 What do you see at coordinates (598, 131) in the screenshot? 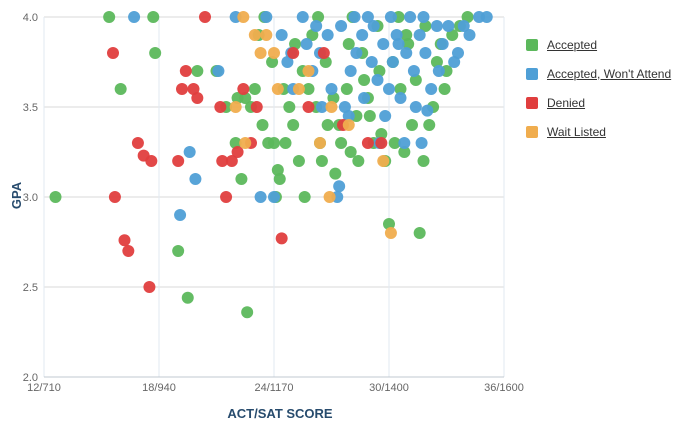
I see `legend-item: Wait Listed` at bounding box center [598, 131].